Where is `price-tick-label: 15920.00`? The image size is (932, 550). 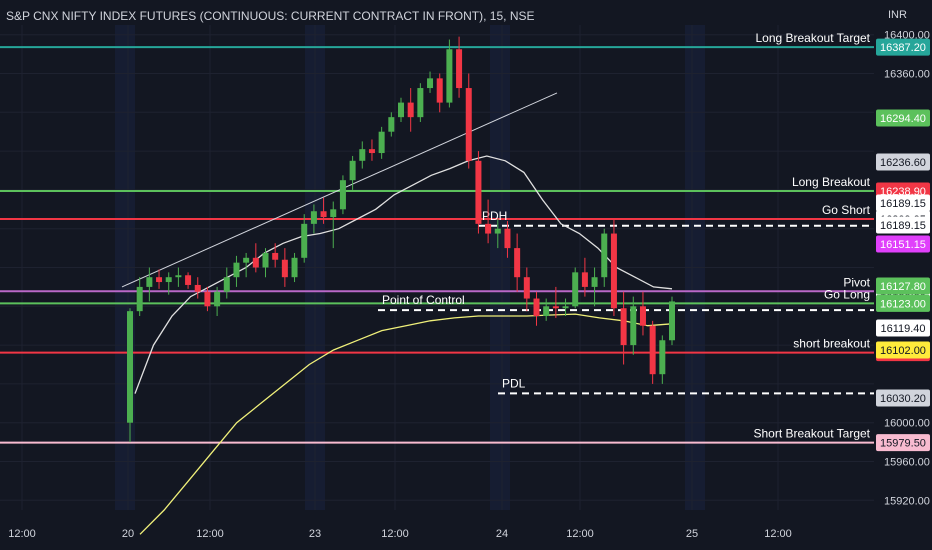 price-tick-label: 15920.00 is located at coordinates (907, 501).